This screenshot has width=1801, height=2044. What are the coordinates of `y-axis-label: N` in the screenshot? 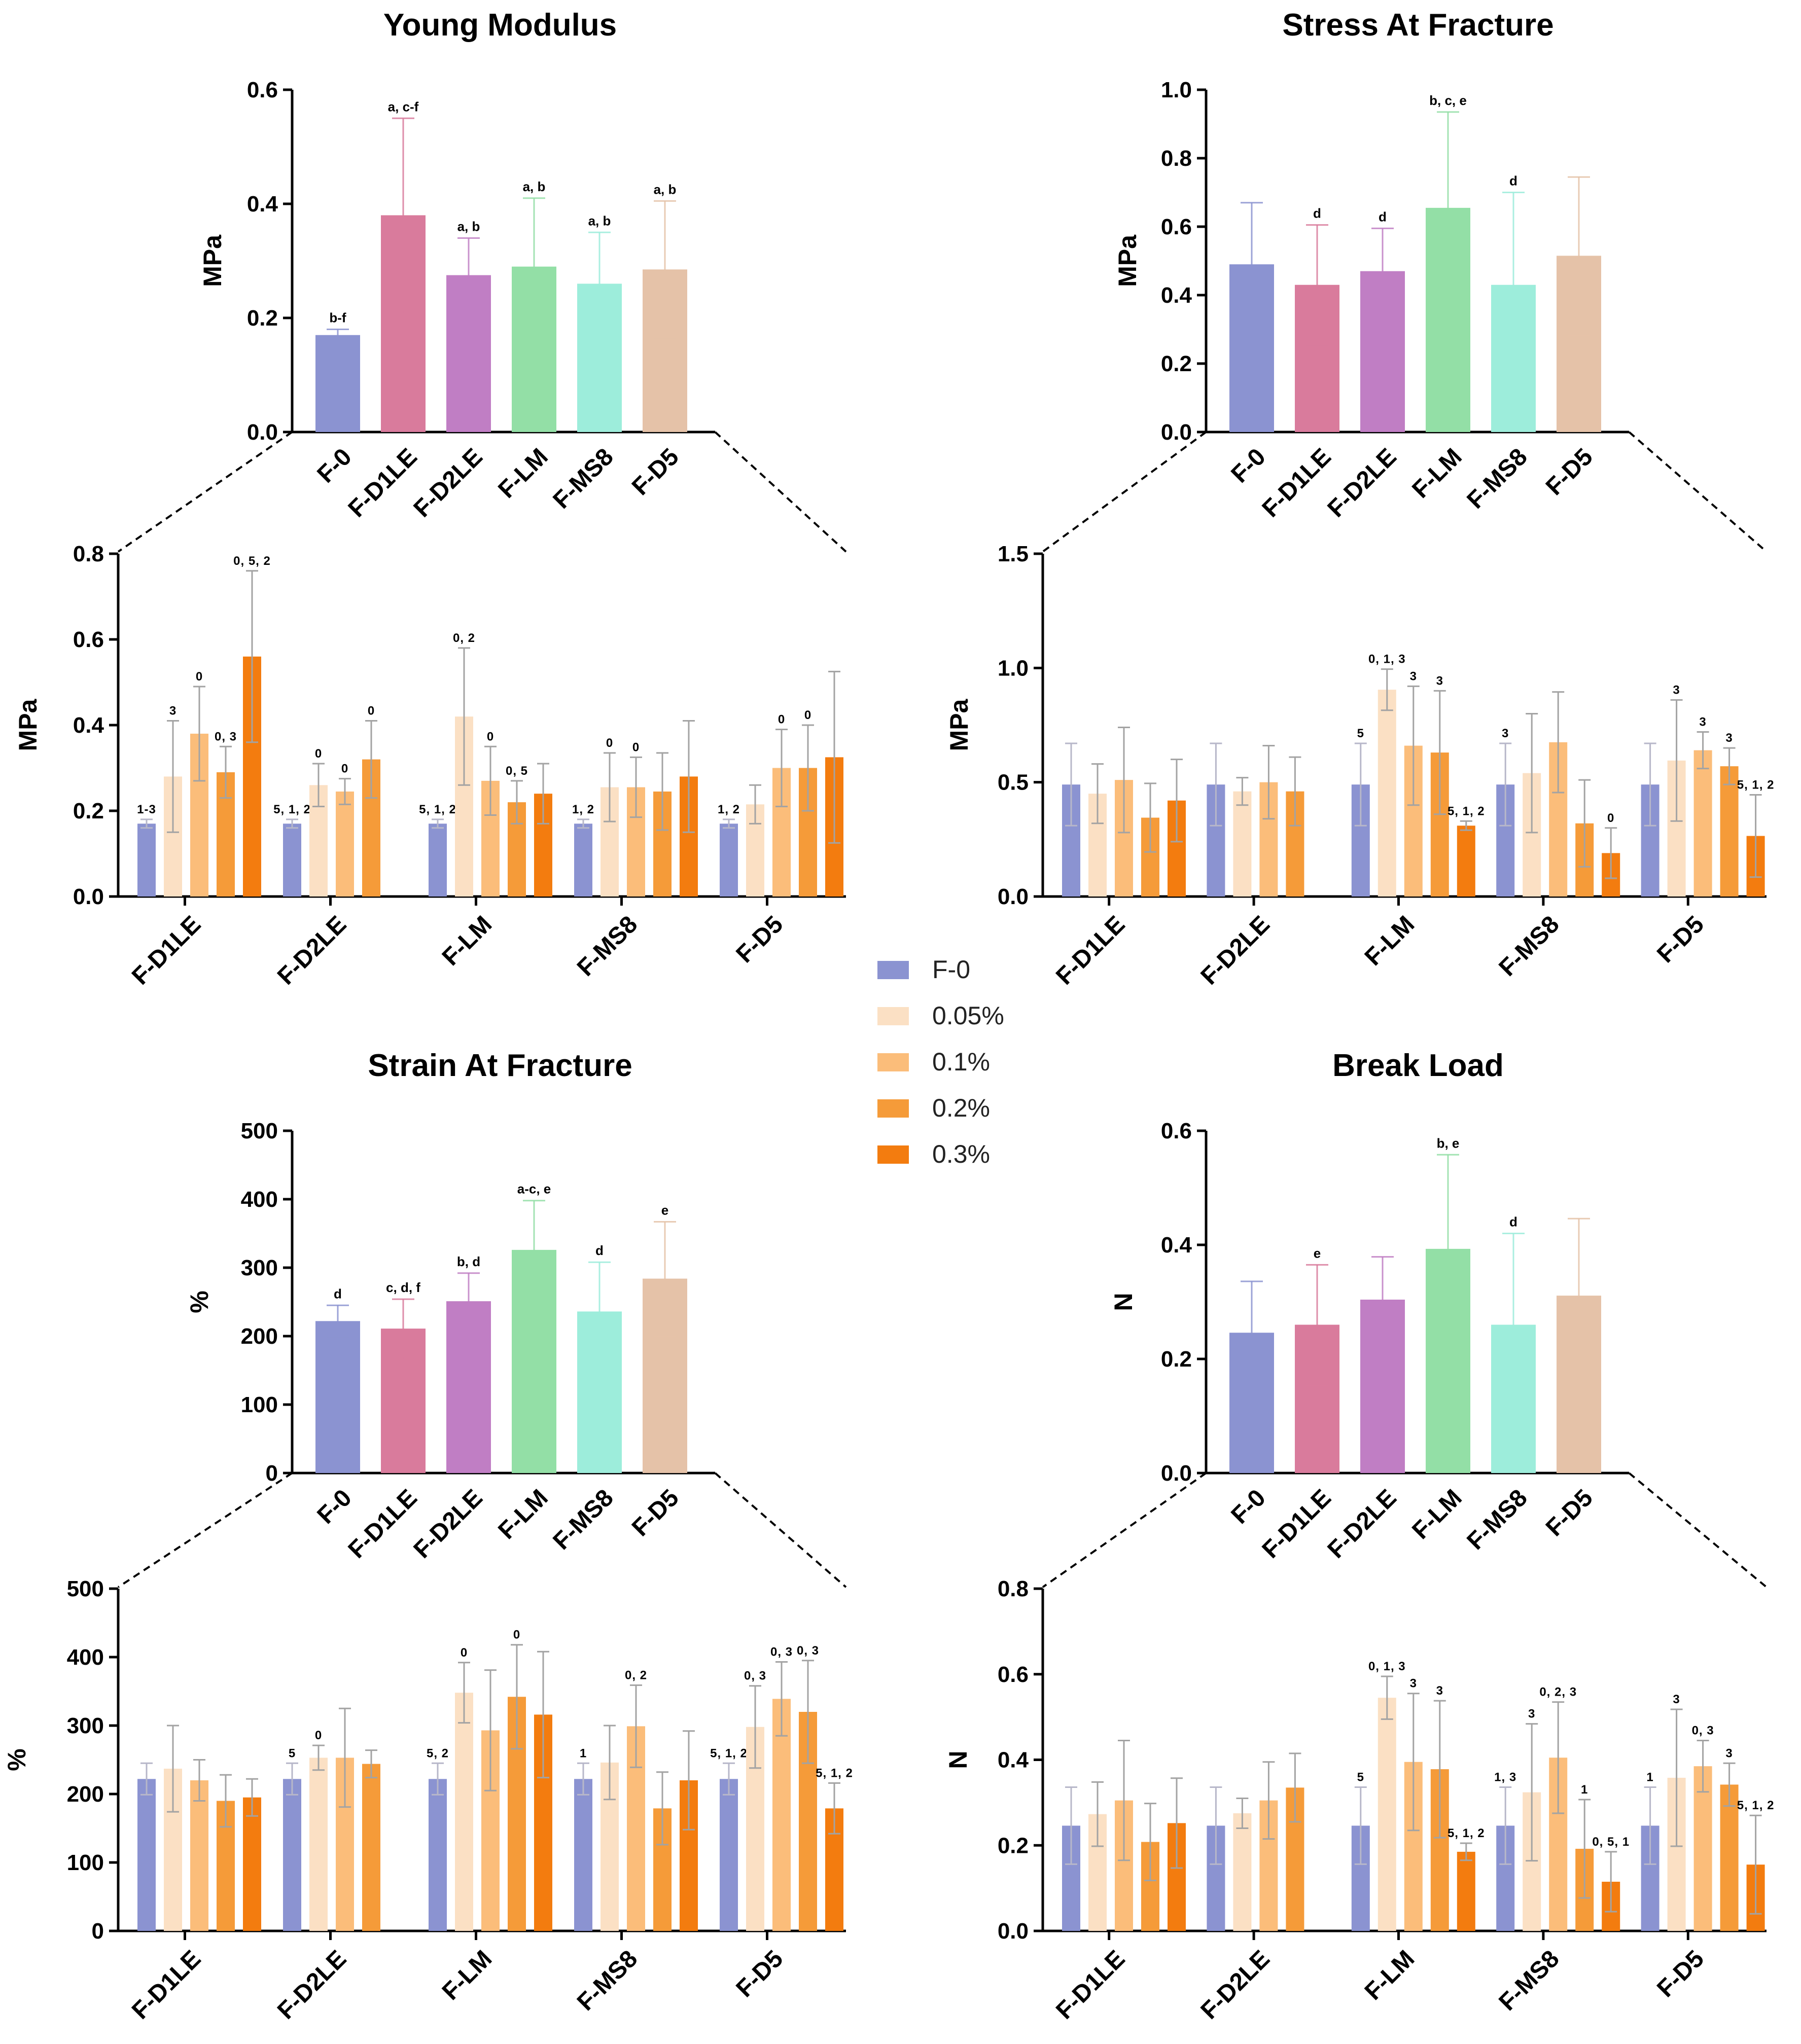 It's located at (1124, 1302).